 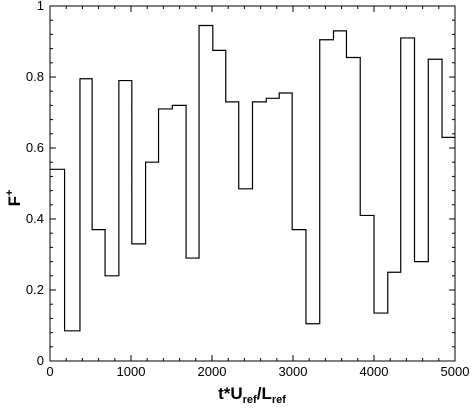 I want to click on y-axis-title: F+, so click(x=14, y=198).